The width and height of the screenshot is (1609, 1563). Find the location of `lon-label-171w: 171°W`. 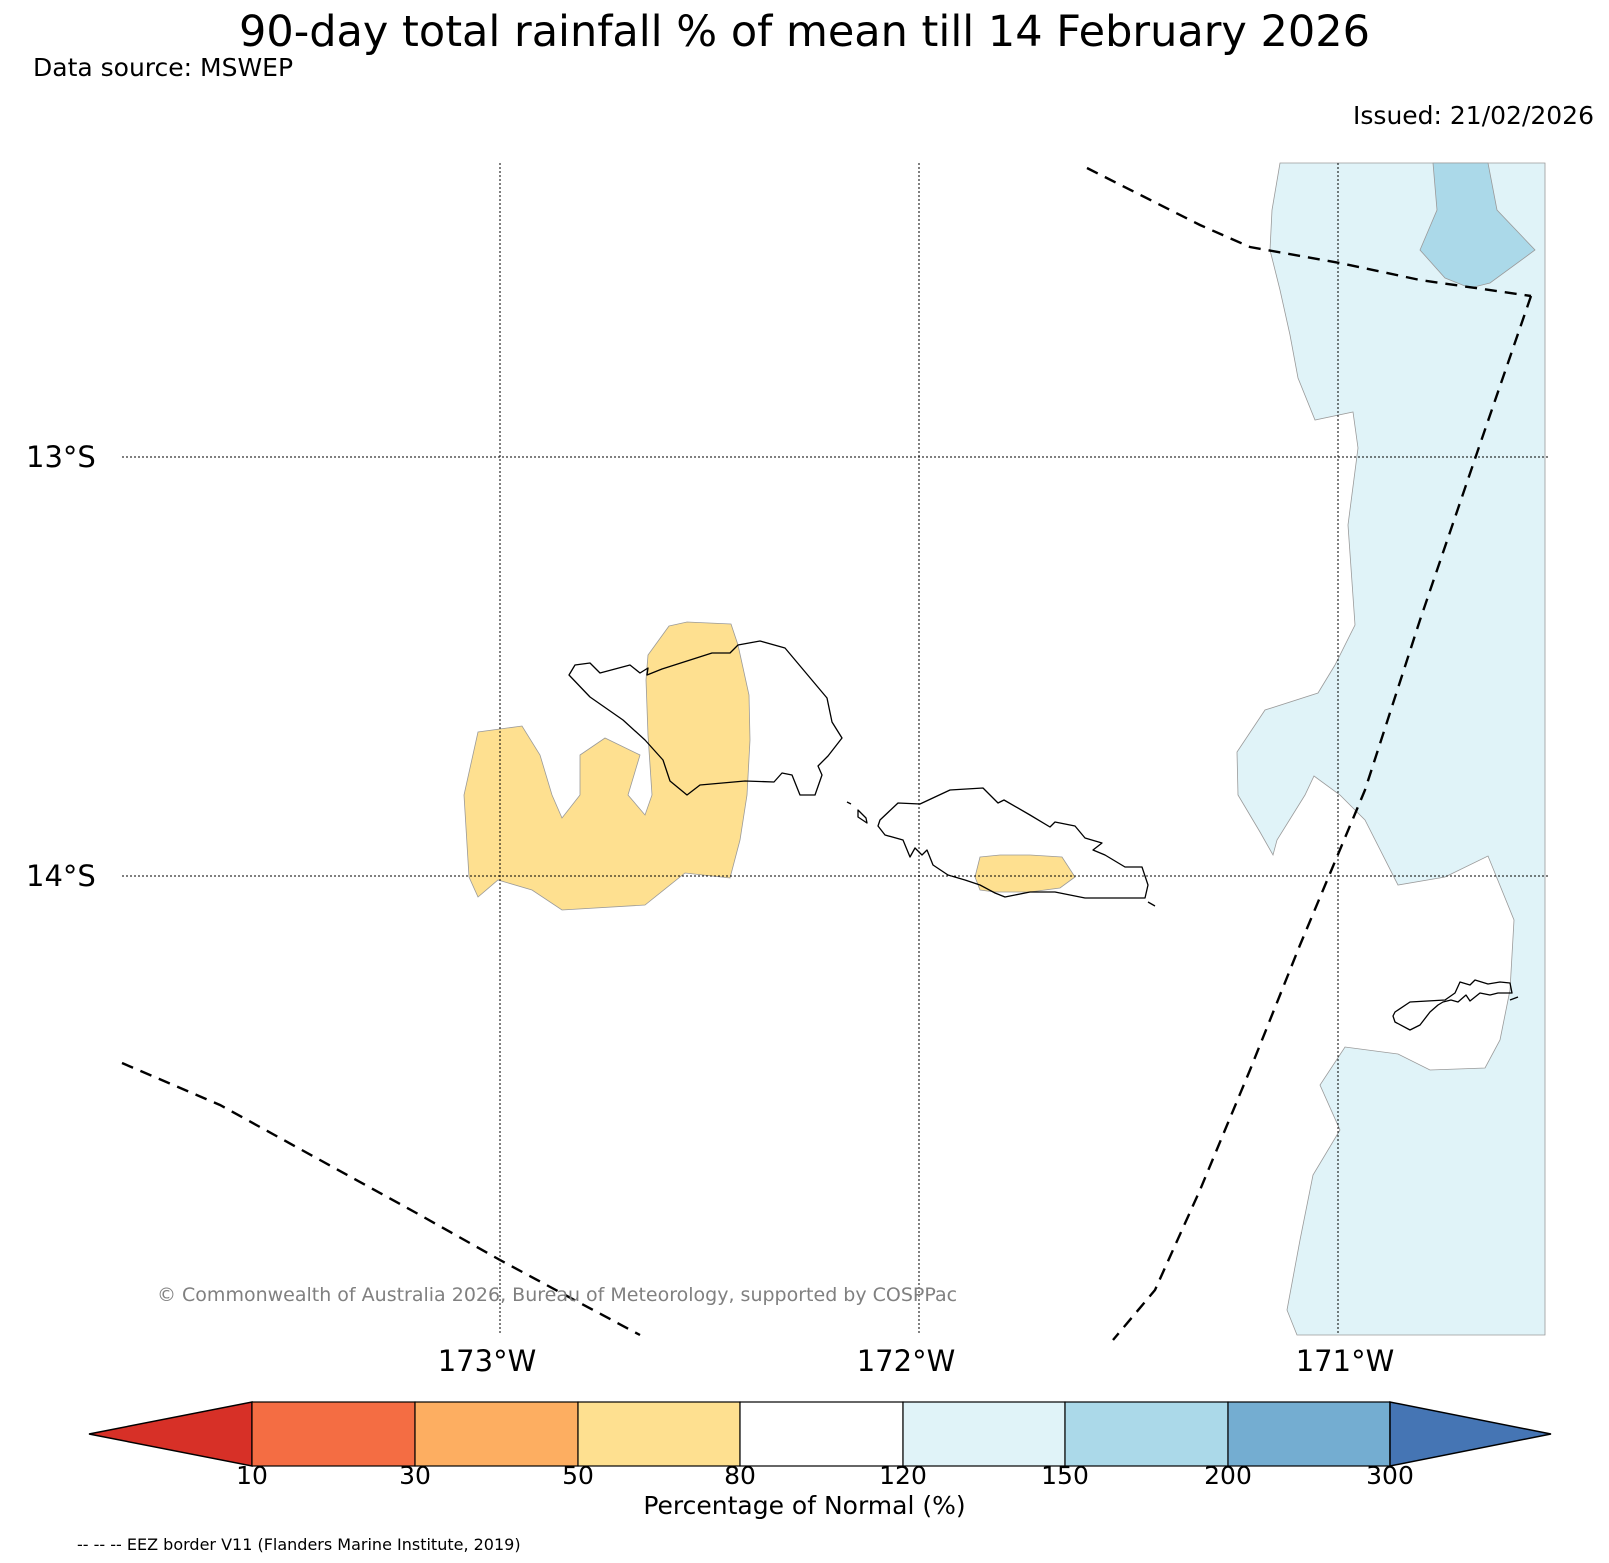

lon-label-171w: 171°W is located at coordinates (1345, 1361).